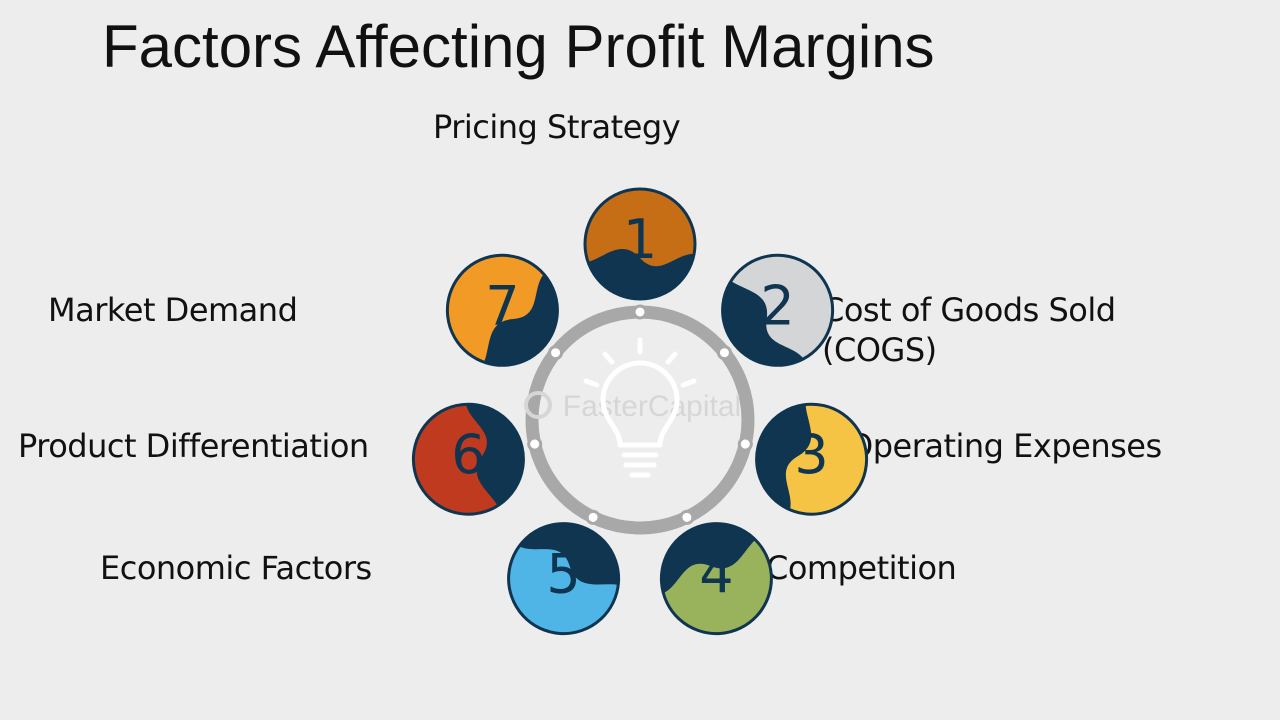 The image size is (1280, 720). I want to click on factor-number-2: 2, so click(777, 305).